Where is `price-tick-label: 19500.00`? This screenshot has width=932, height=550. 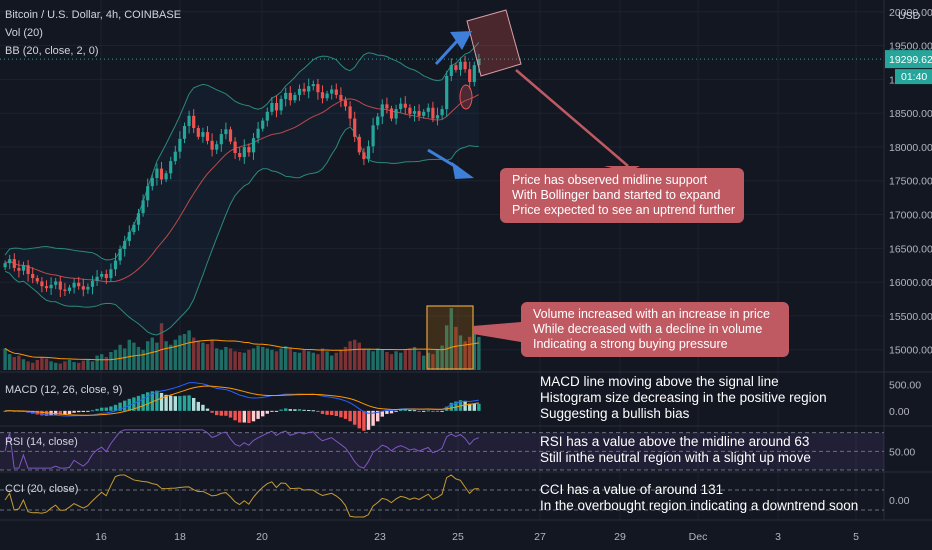
price-tick-label: 19500.00 is located at coordinates (910, 47).